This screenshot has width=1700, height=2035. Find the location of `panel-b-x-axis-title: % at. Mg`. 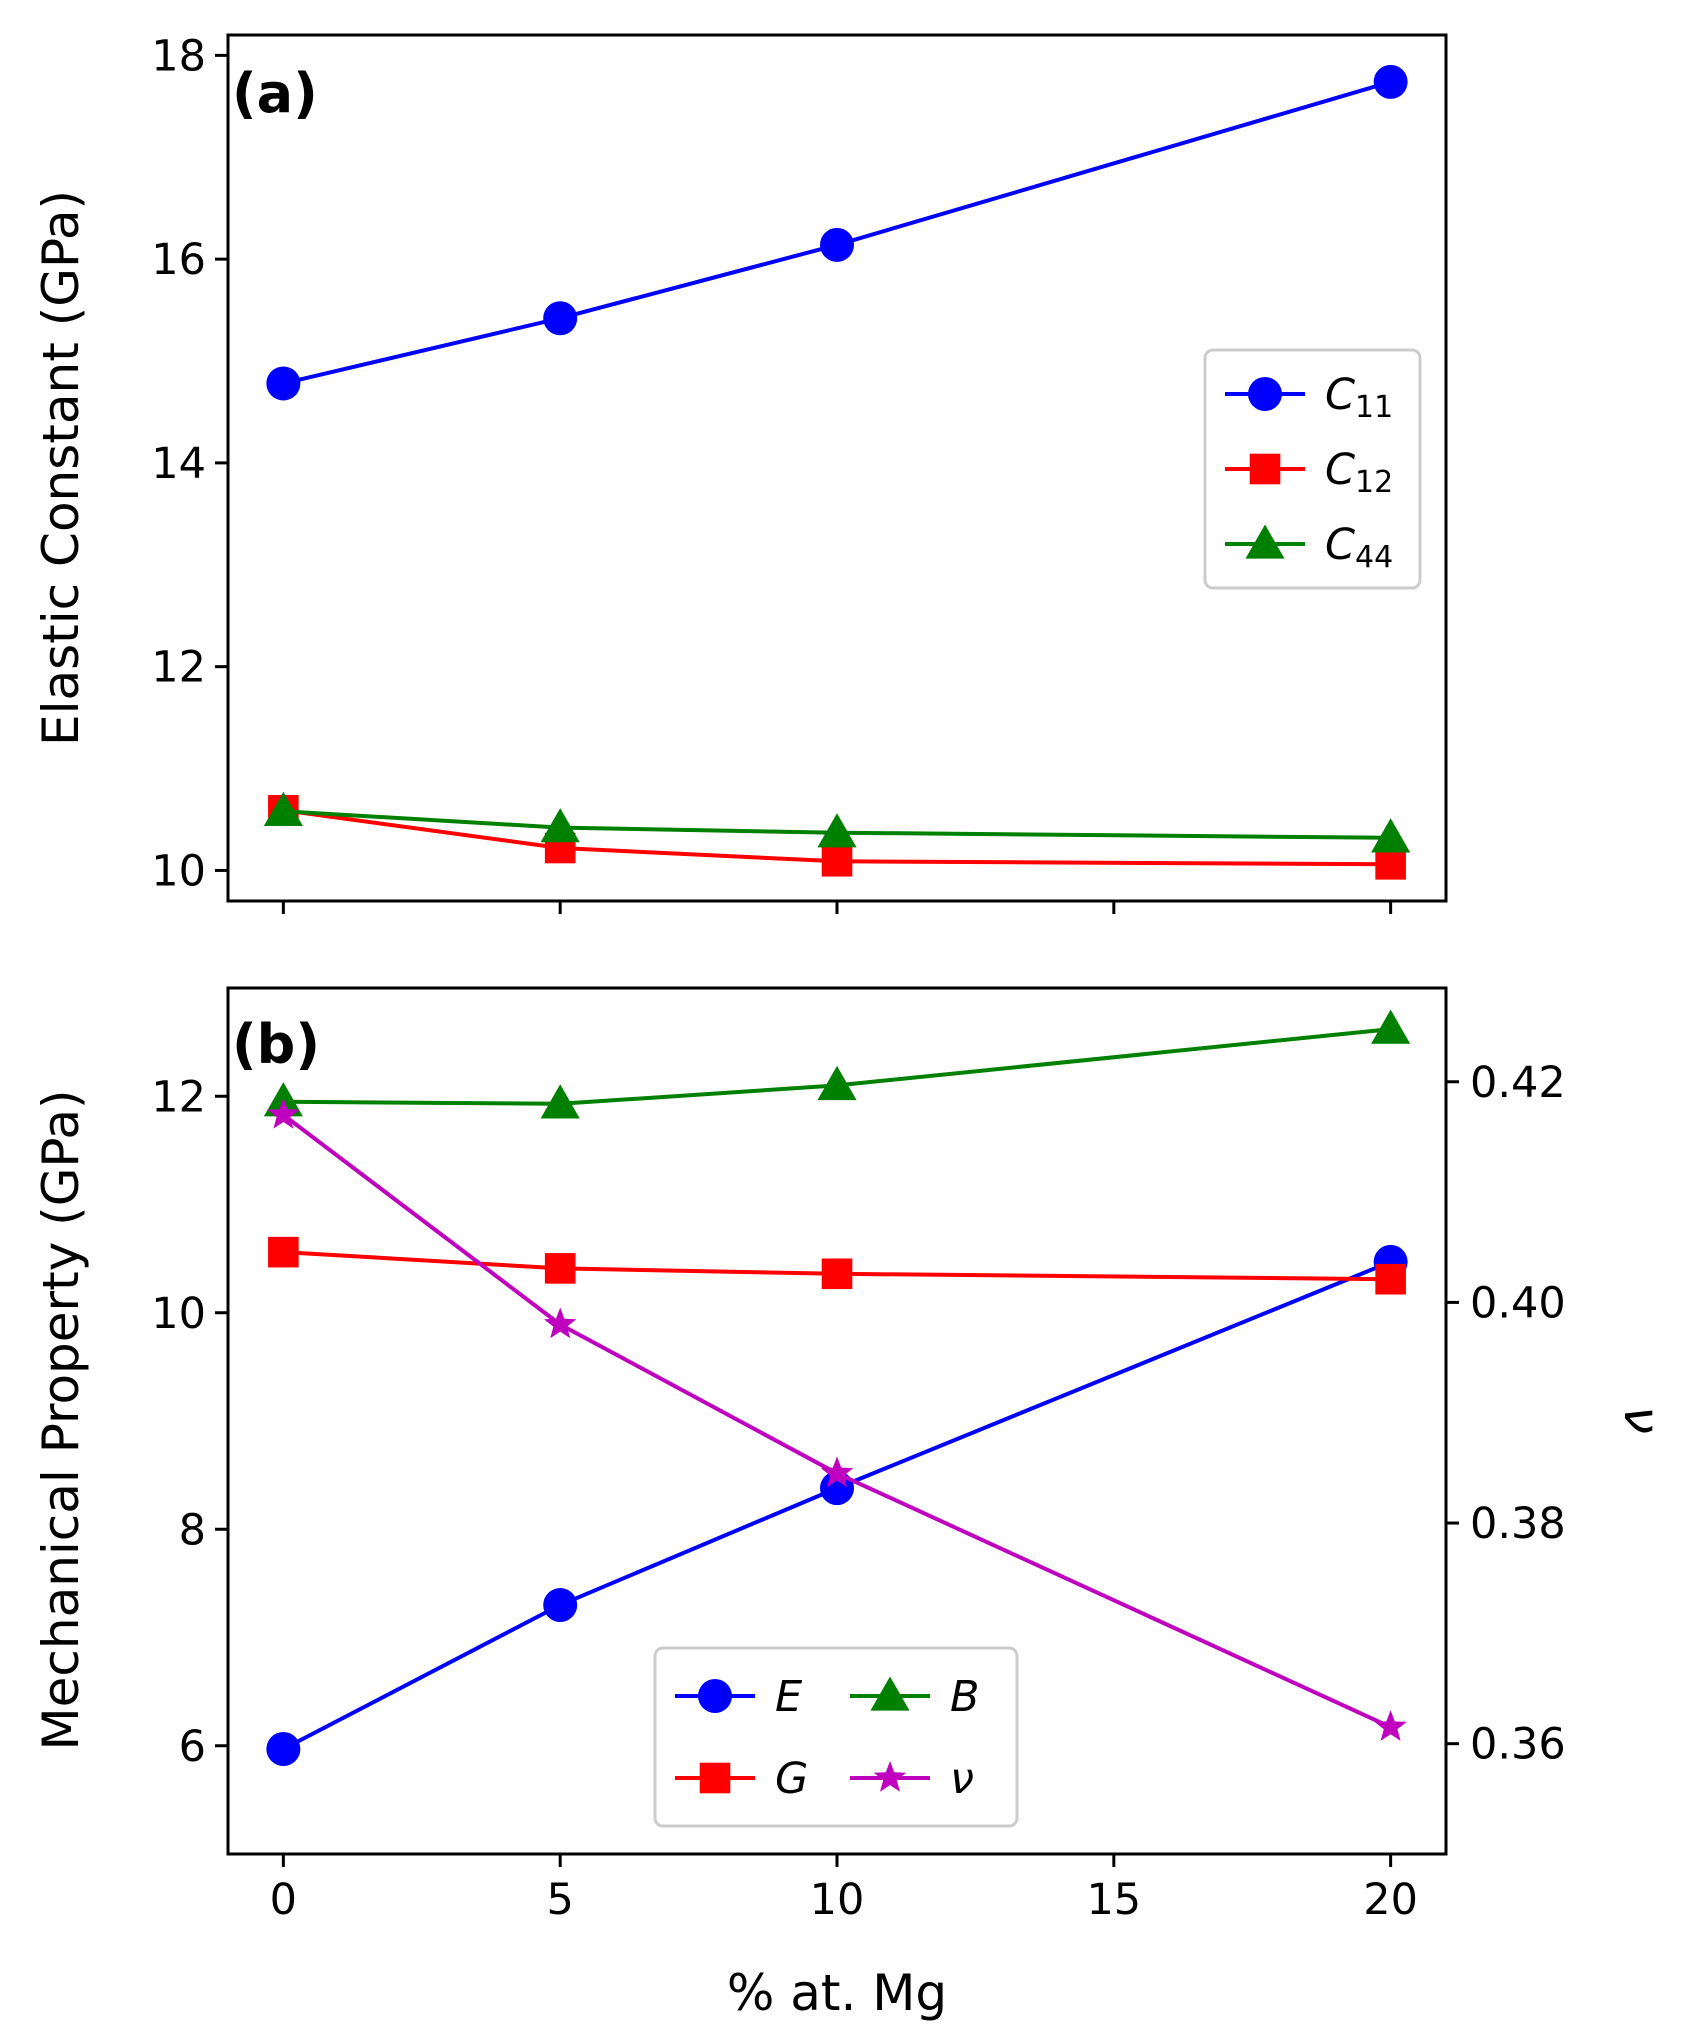

panel-b-x-axis-title: % at. Mg is located at coordinates (837, 1993).